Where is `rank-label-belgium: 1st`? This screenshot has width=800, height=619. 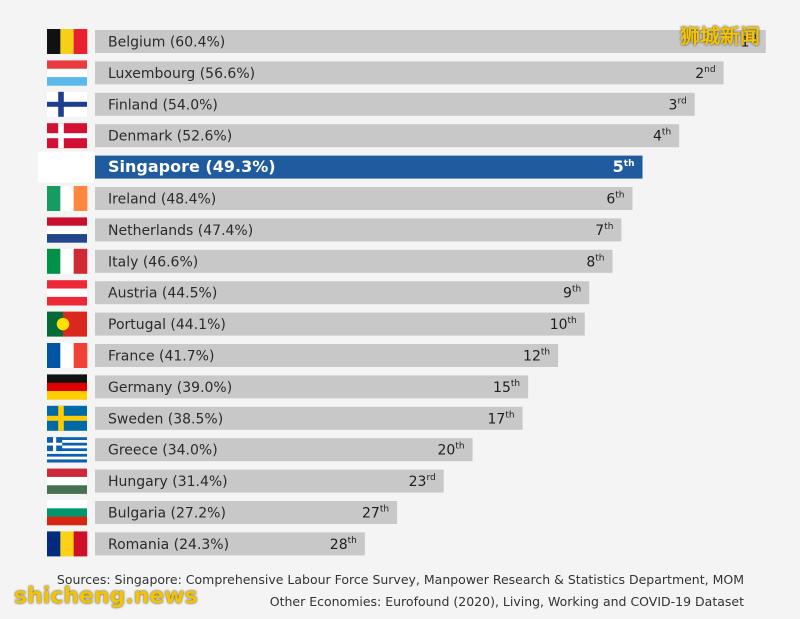
rank-label-belgium: 1st is located at coordinates (750, 42).